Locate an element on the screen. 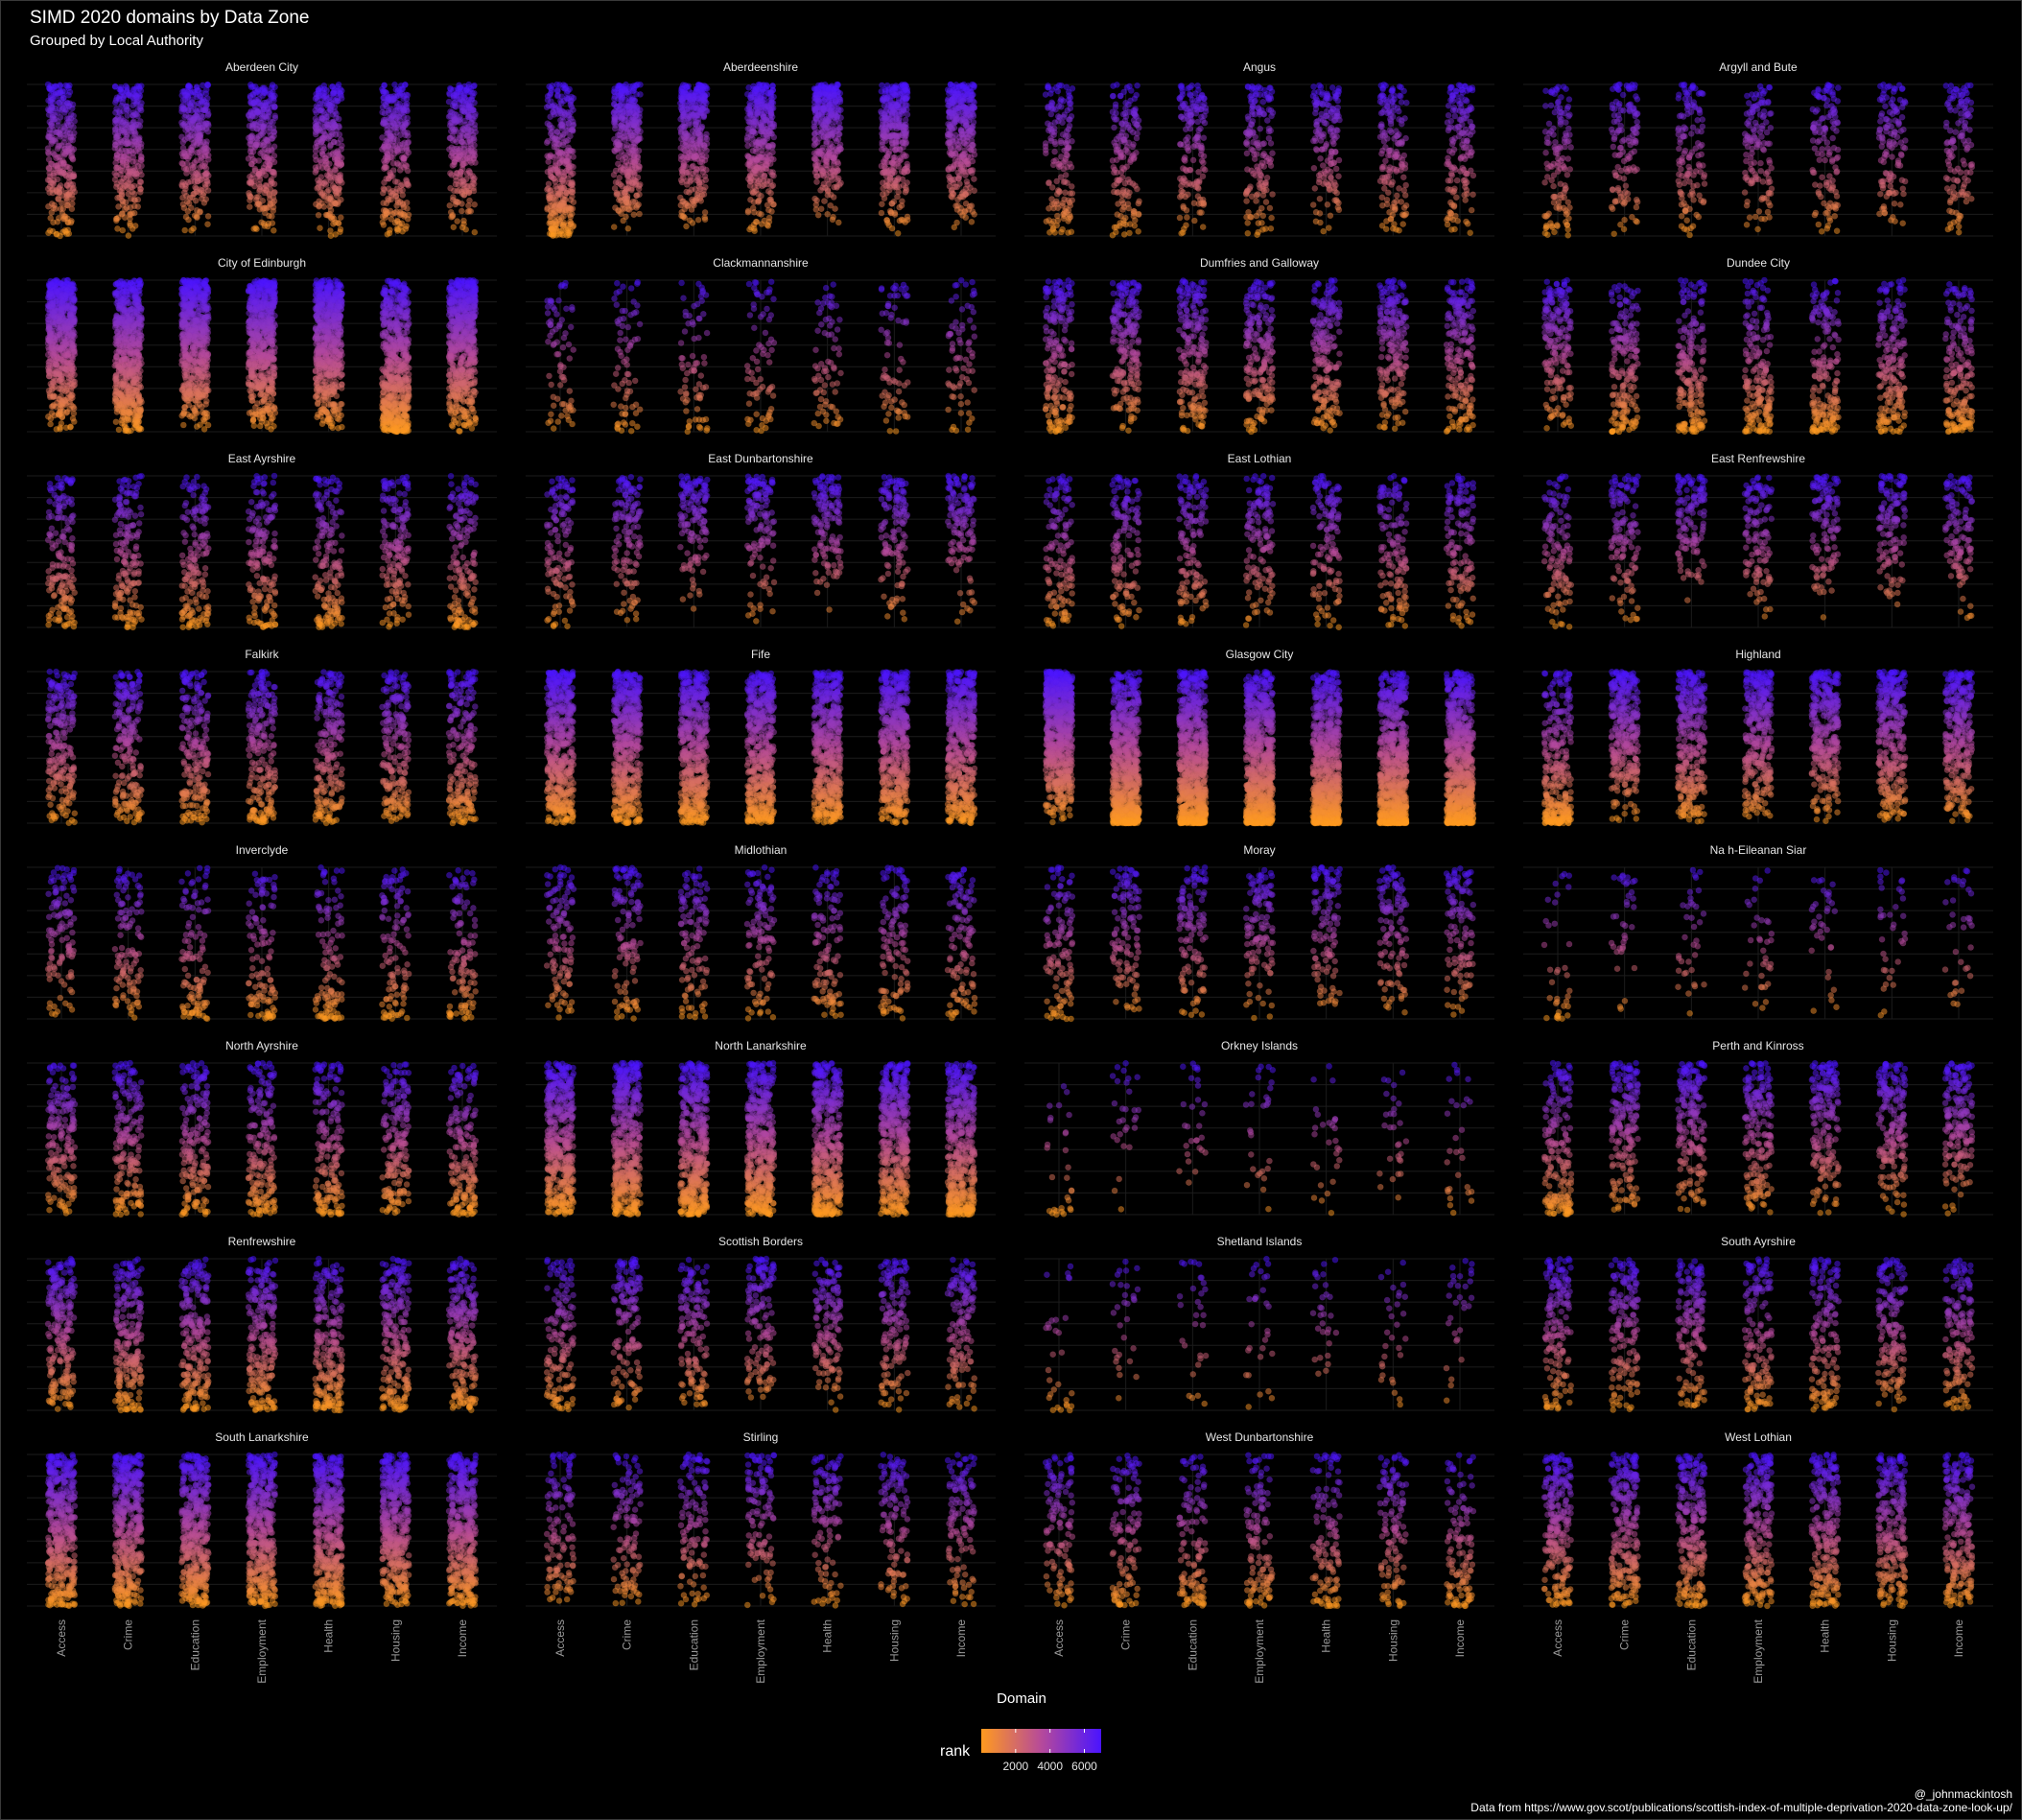 The width and height of the screenshot is (2022, 1820). chart-subtitle: Grouped by Local Authority is located at coordinates (117, 41).